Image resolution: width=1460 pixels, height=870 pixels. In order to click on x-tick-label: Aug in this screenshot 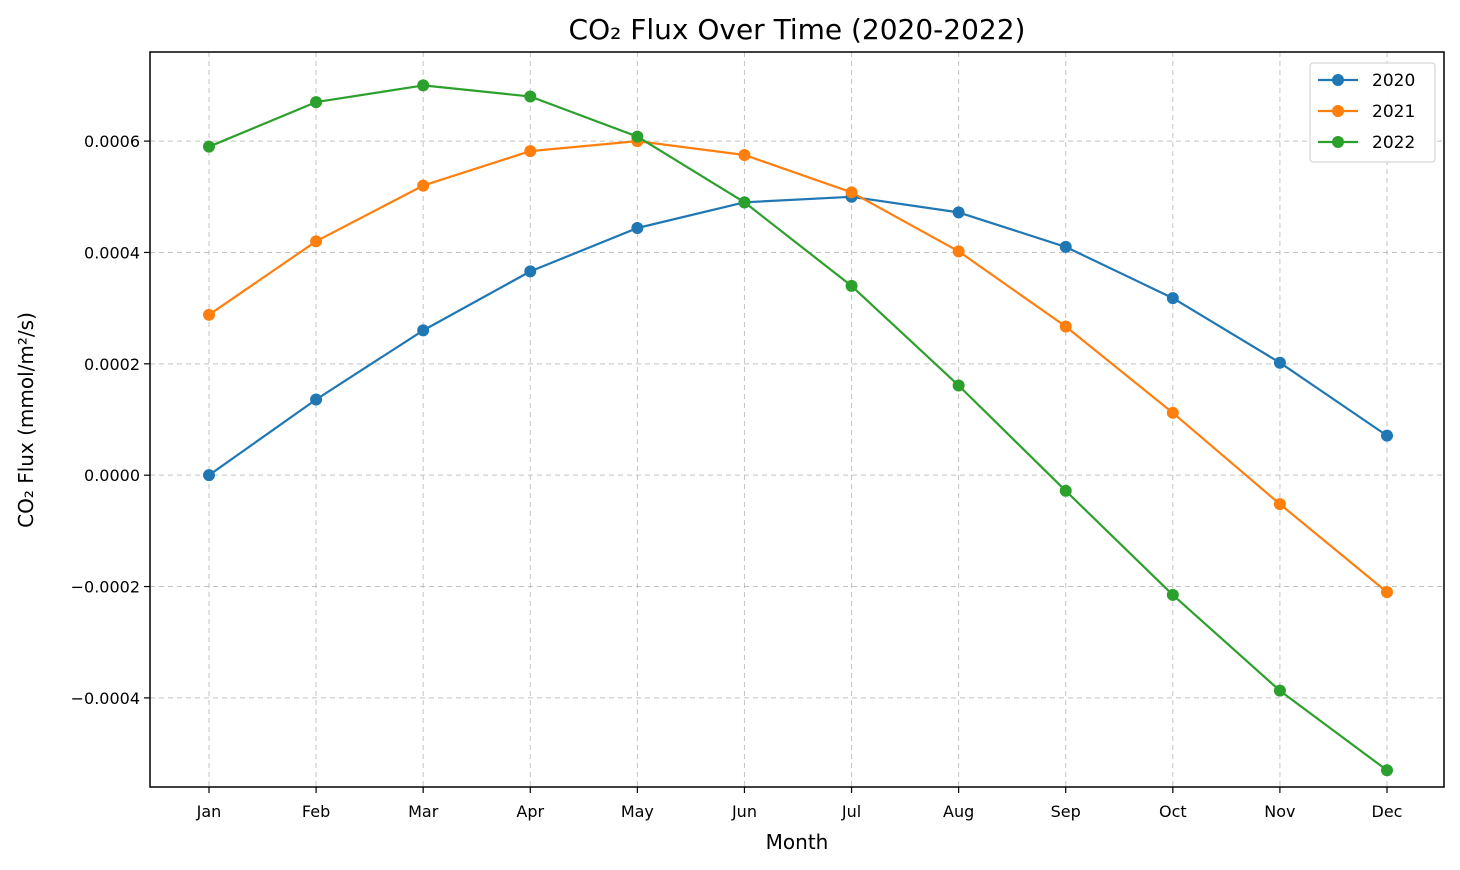, I will do `click(958, 811)`.